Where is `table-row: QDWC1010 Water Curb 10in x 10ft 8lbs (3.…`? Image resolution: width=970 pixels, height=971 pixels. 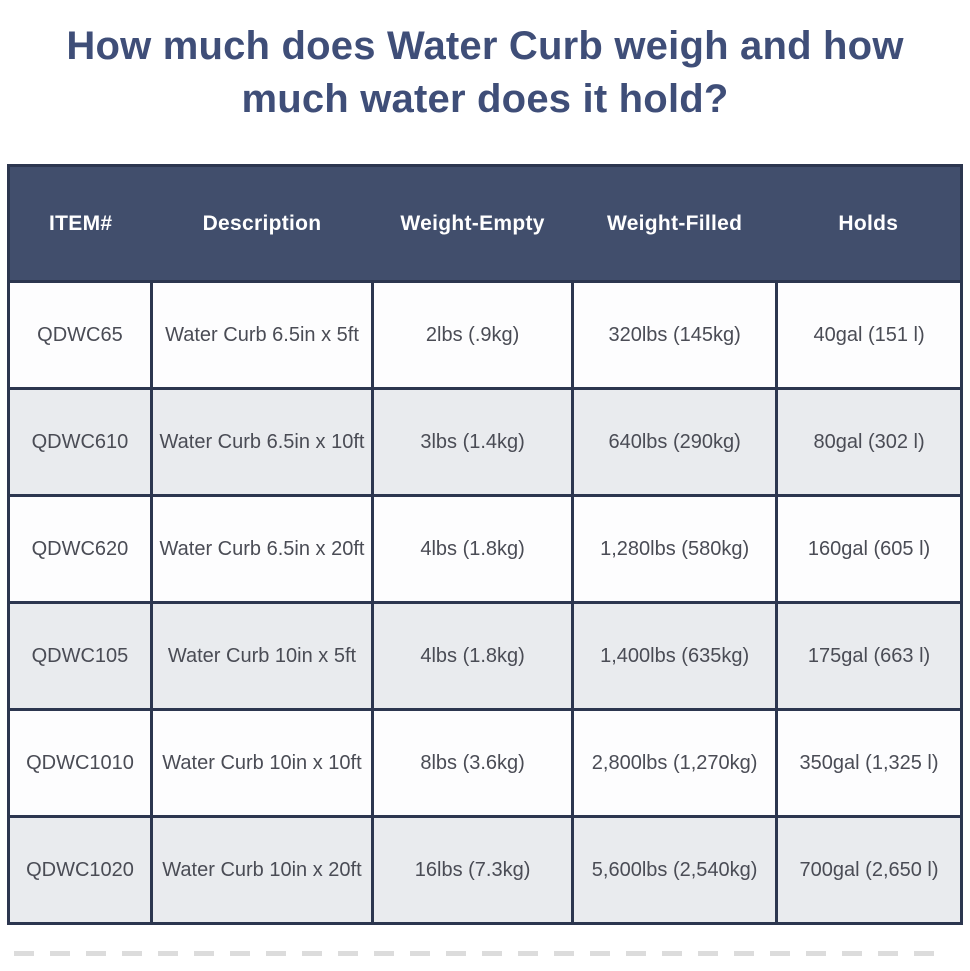
table-row: QDWC1010 Water Curb 10in x 10ft 8lbs (3.… is located at coordinates (485, 763).